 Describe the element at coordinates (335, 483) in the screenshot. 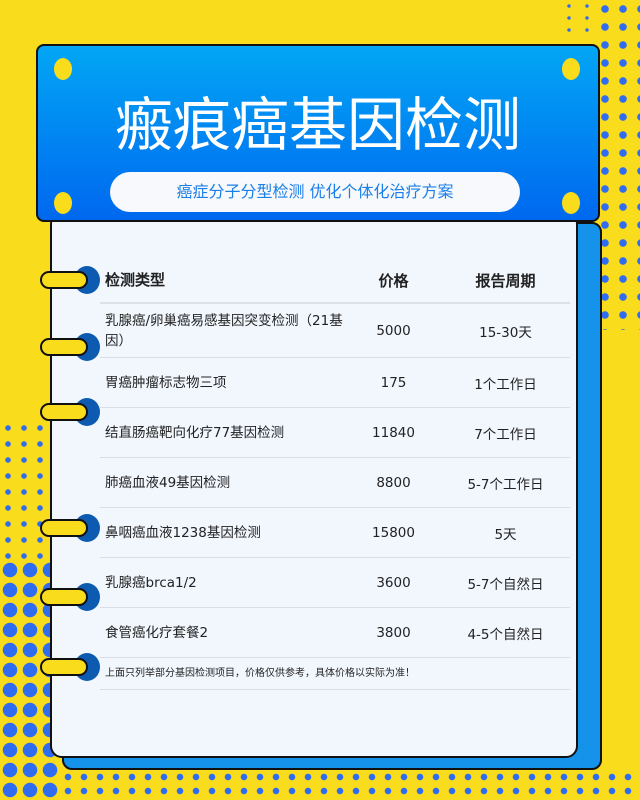

I see `table-row: 肺癌血液49基因检测 8800 5-7个工作日` at that location.